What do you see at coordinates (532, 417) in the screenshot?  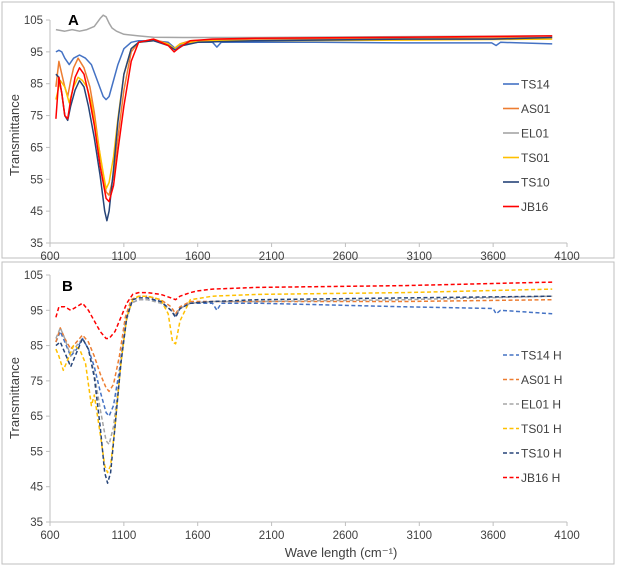 I see `panel-b-legend: TS14 H AS01 H EL01 H TS01 H TS10 H JB16 H` at bounding box center [532, 417].